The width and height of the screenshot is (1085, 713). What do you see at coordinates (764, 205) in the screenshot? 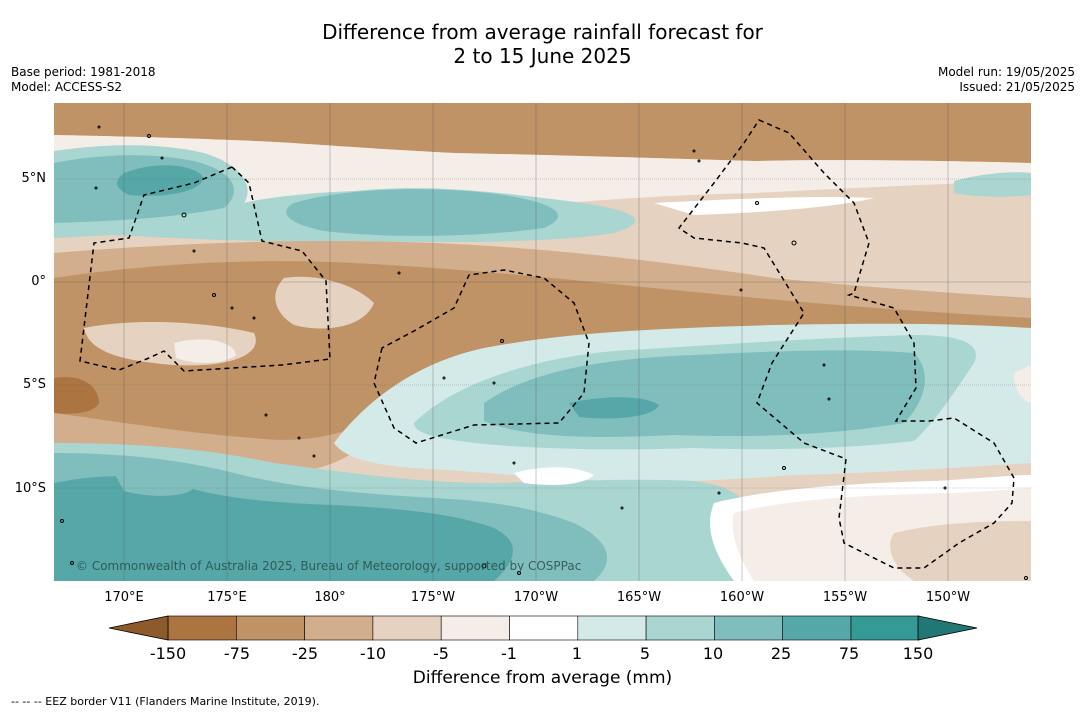
I see `neutral-patch-north` at bounding box center [764, 205].